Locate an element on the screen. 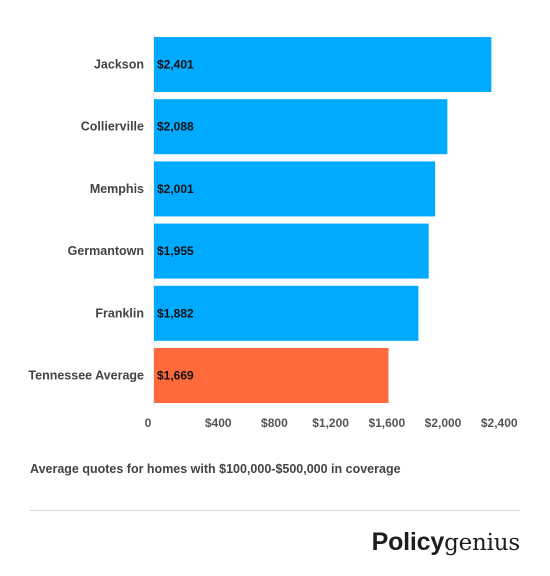 The image size is (550, 576). category-label-collierville: Collierville is located at coordinates (112, 127).